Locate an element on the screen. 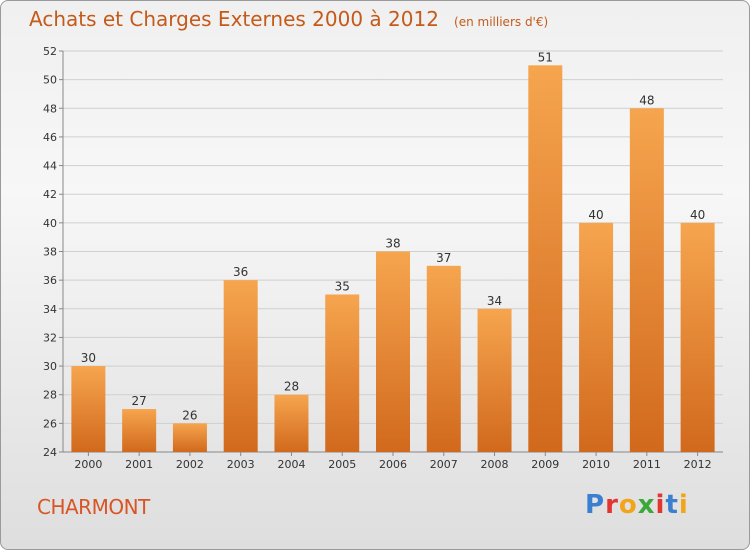 The height and width of the screenshot is (550, 750). bar-value-label: 48 is located at coordinates (646, 100).